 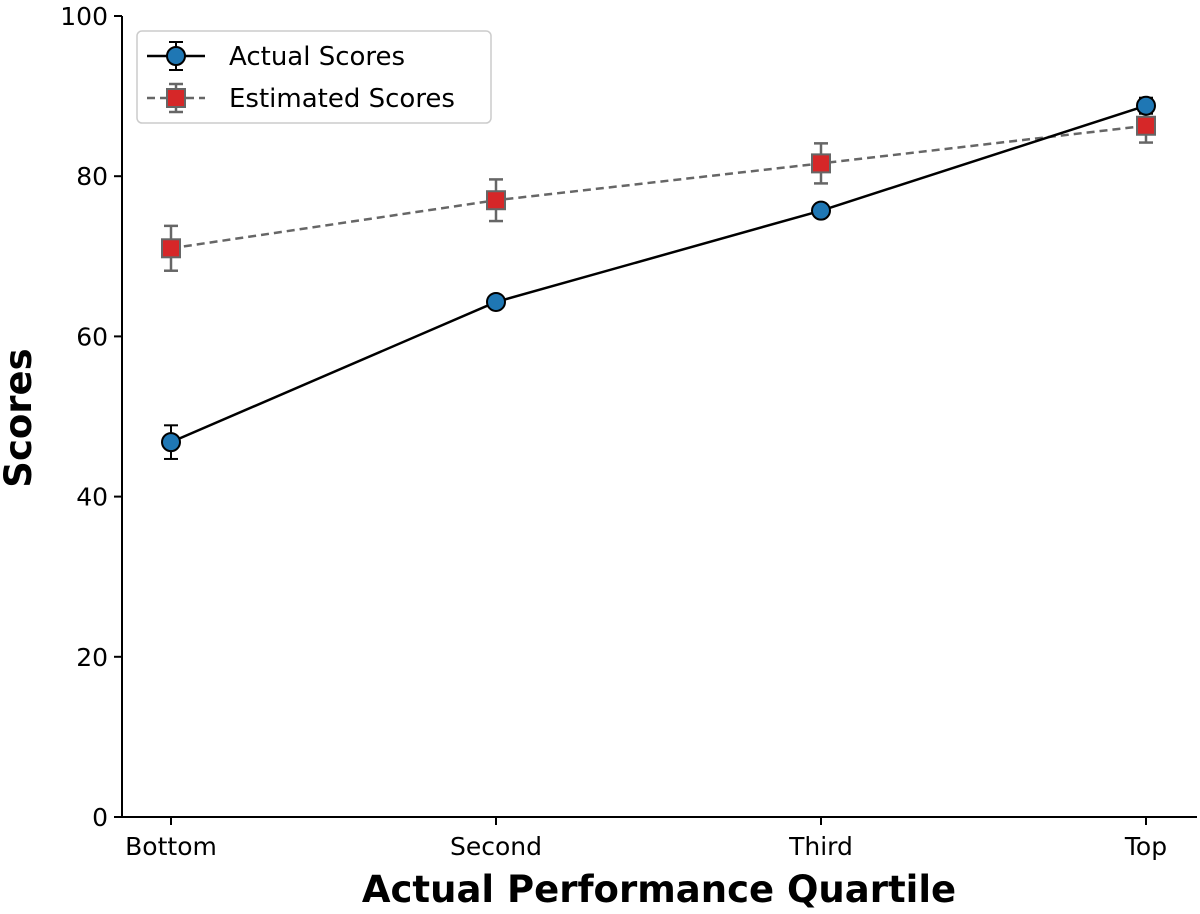 I want to click on y-tick-label: 60, so click(x=92, y=336).